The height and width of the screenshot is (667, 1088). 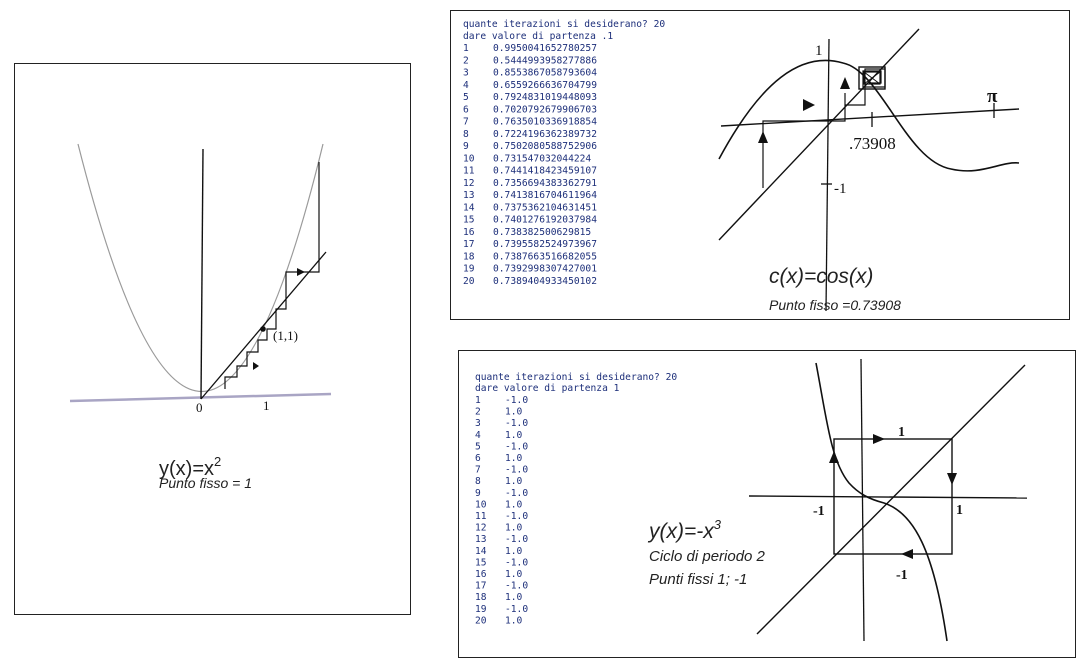 What do you see at coordinates (217, 461) in the screenshot?
I see `formula-exponent: 2` at bounding box center [217, 461].